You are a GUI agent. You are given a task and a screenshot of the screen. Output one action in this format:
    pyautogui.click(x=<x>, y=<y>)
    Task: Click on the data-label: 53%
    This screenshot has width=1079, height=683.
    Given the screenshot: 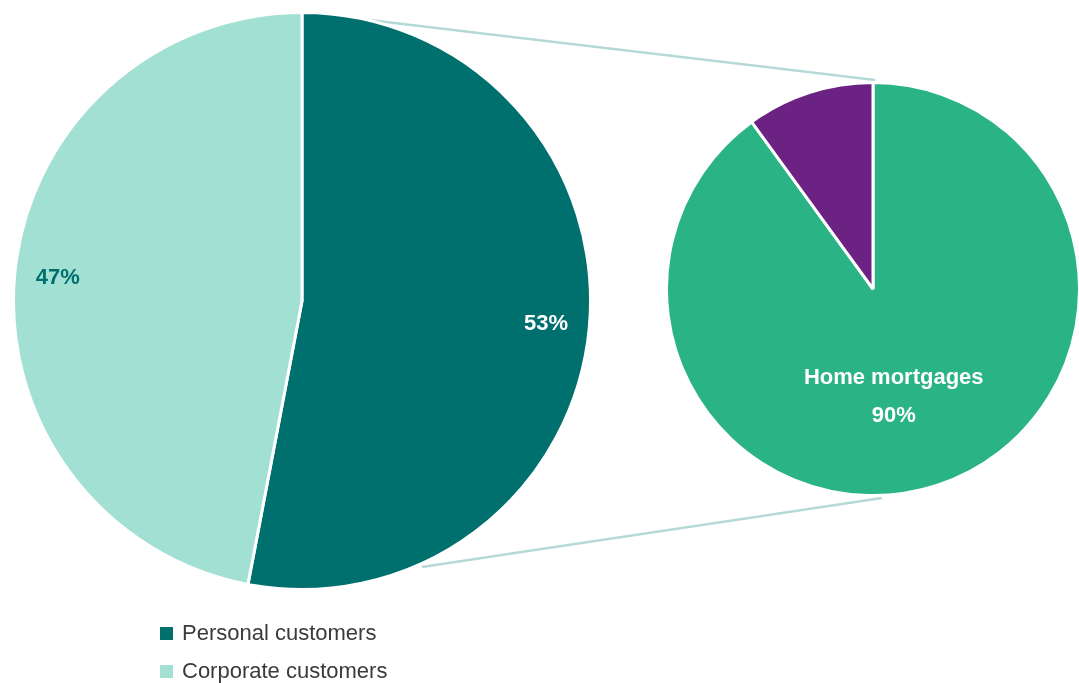 What is the action you would take?
    pyautogui.click(x=546, y=323)
    